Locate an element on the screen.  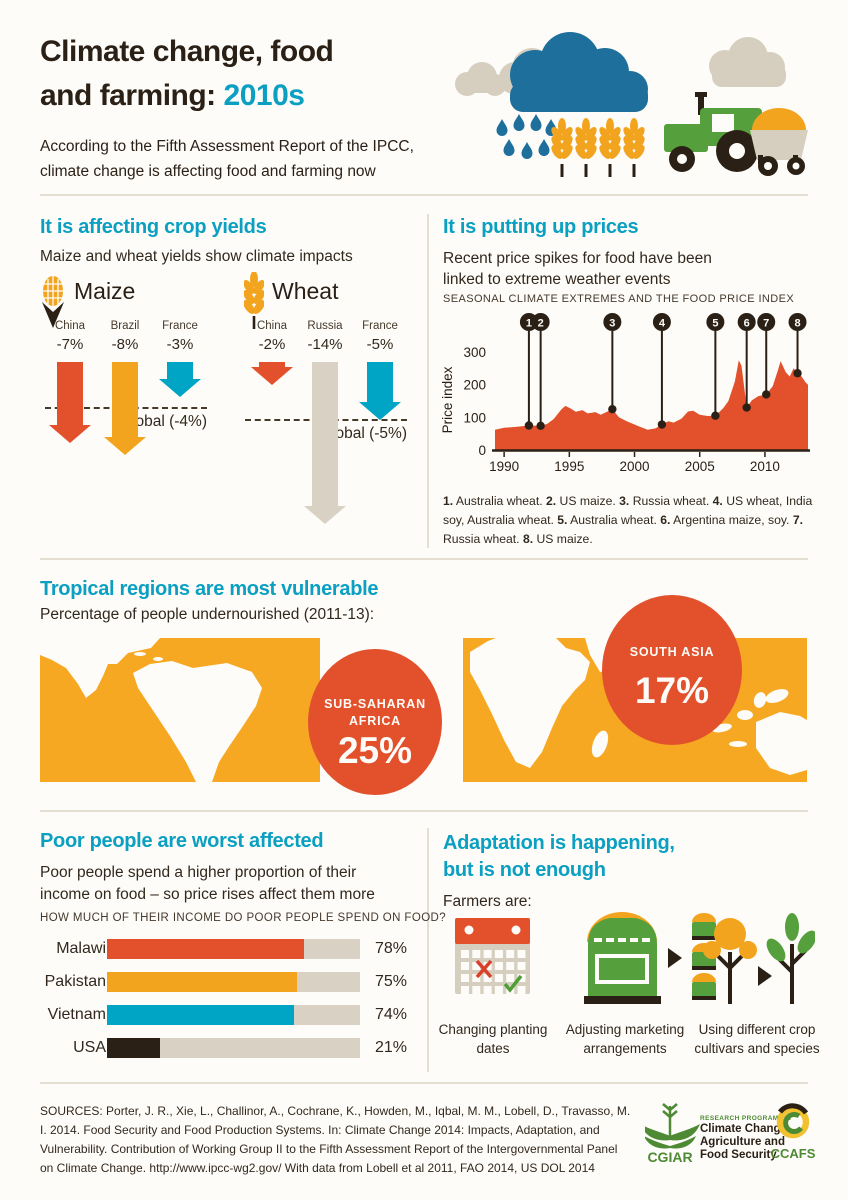
adaptation-caption-2: Adjusting marketing arrangements is located at coordinates (625, 1039).